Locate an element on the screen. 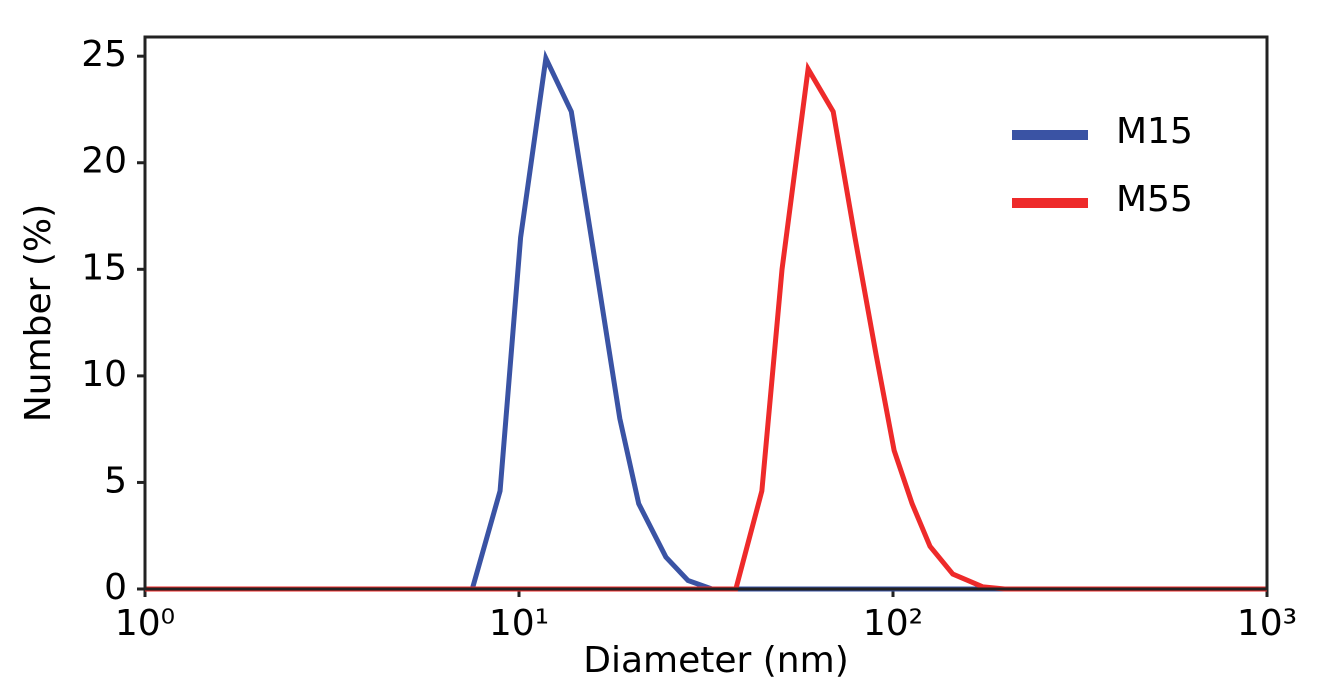 This screenshot has width=1327, height=695. x-axis-label: Diameter (nm) is located at coordinates (715, 660).